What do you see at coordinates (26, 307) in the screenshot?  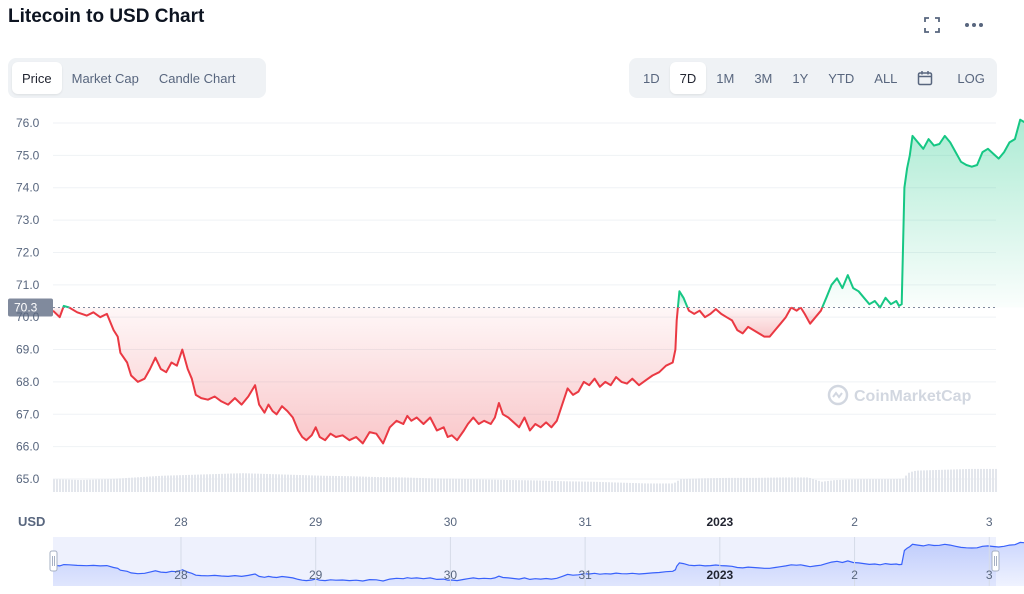 I see `reference-label: 70.3` at bounding box center [26, 307].